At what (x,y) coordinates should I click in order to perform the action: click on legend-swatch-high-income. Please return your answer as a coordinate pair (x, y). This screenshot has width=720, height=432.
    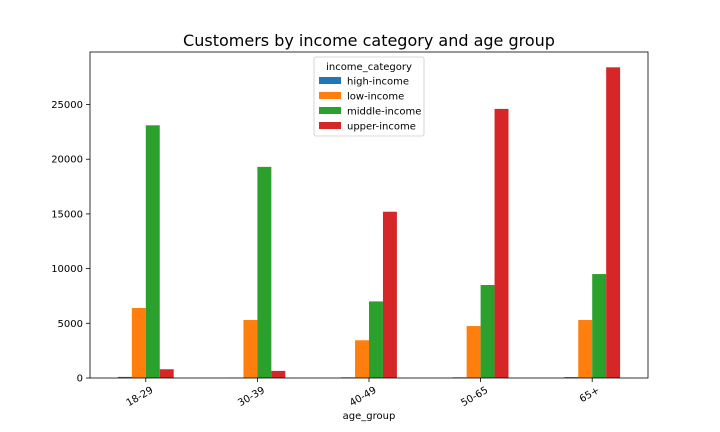
    Looking at the image, I should click on (330, 80).